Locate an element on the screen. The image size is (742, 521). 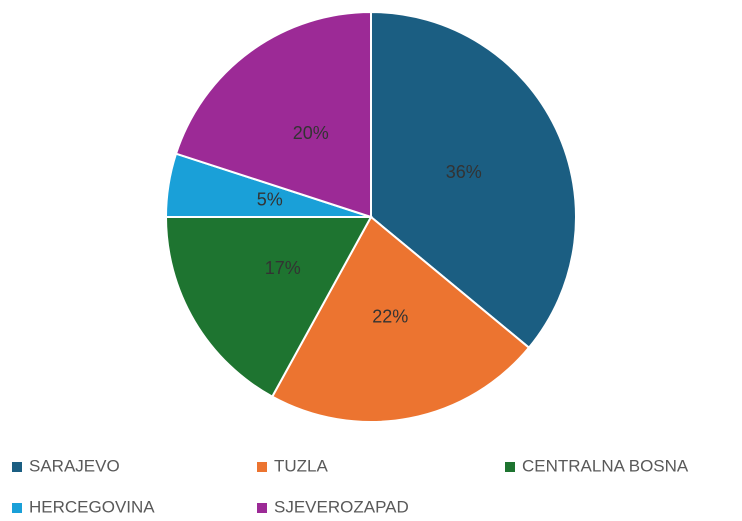
legend-label: CENTRALNA BOSNA is located at coordinates (605, 465).